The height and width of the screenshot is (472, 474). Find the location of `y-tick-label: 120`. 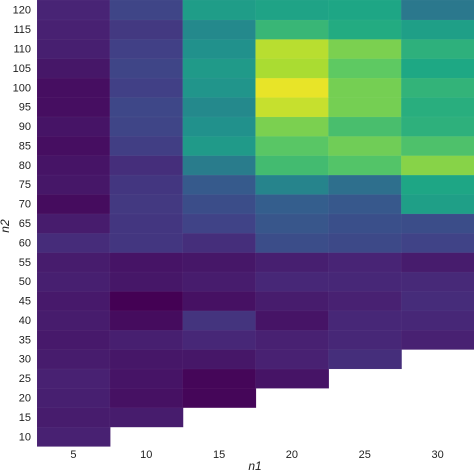

y-tick-label: 120 is located at coordinates (22, 11).